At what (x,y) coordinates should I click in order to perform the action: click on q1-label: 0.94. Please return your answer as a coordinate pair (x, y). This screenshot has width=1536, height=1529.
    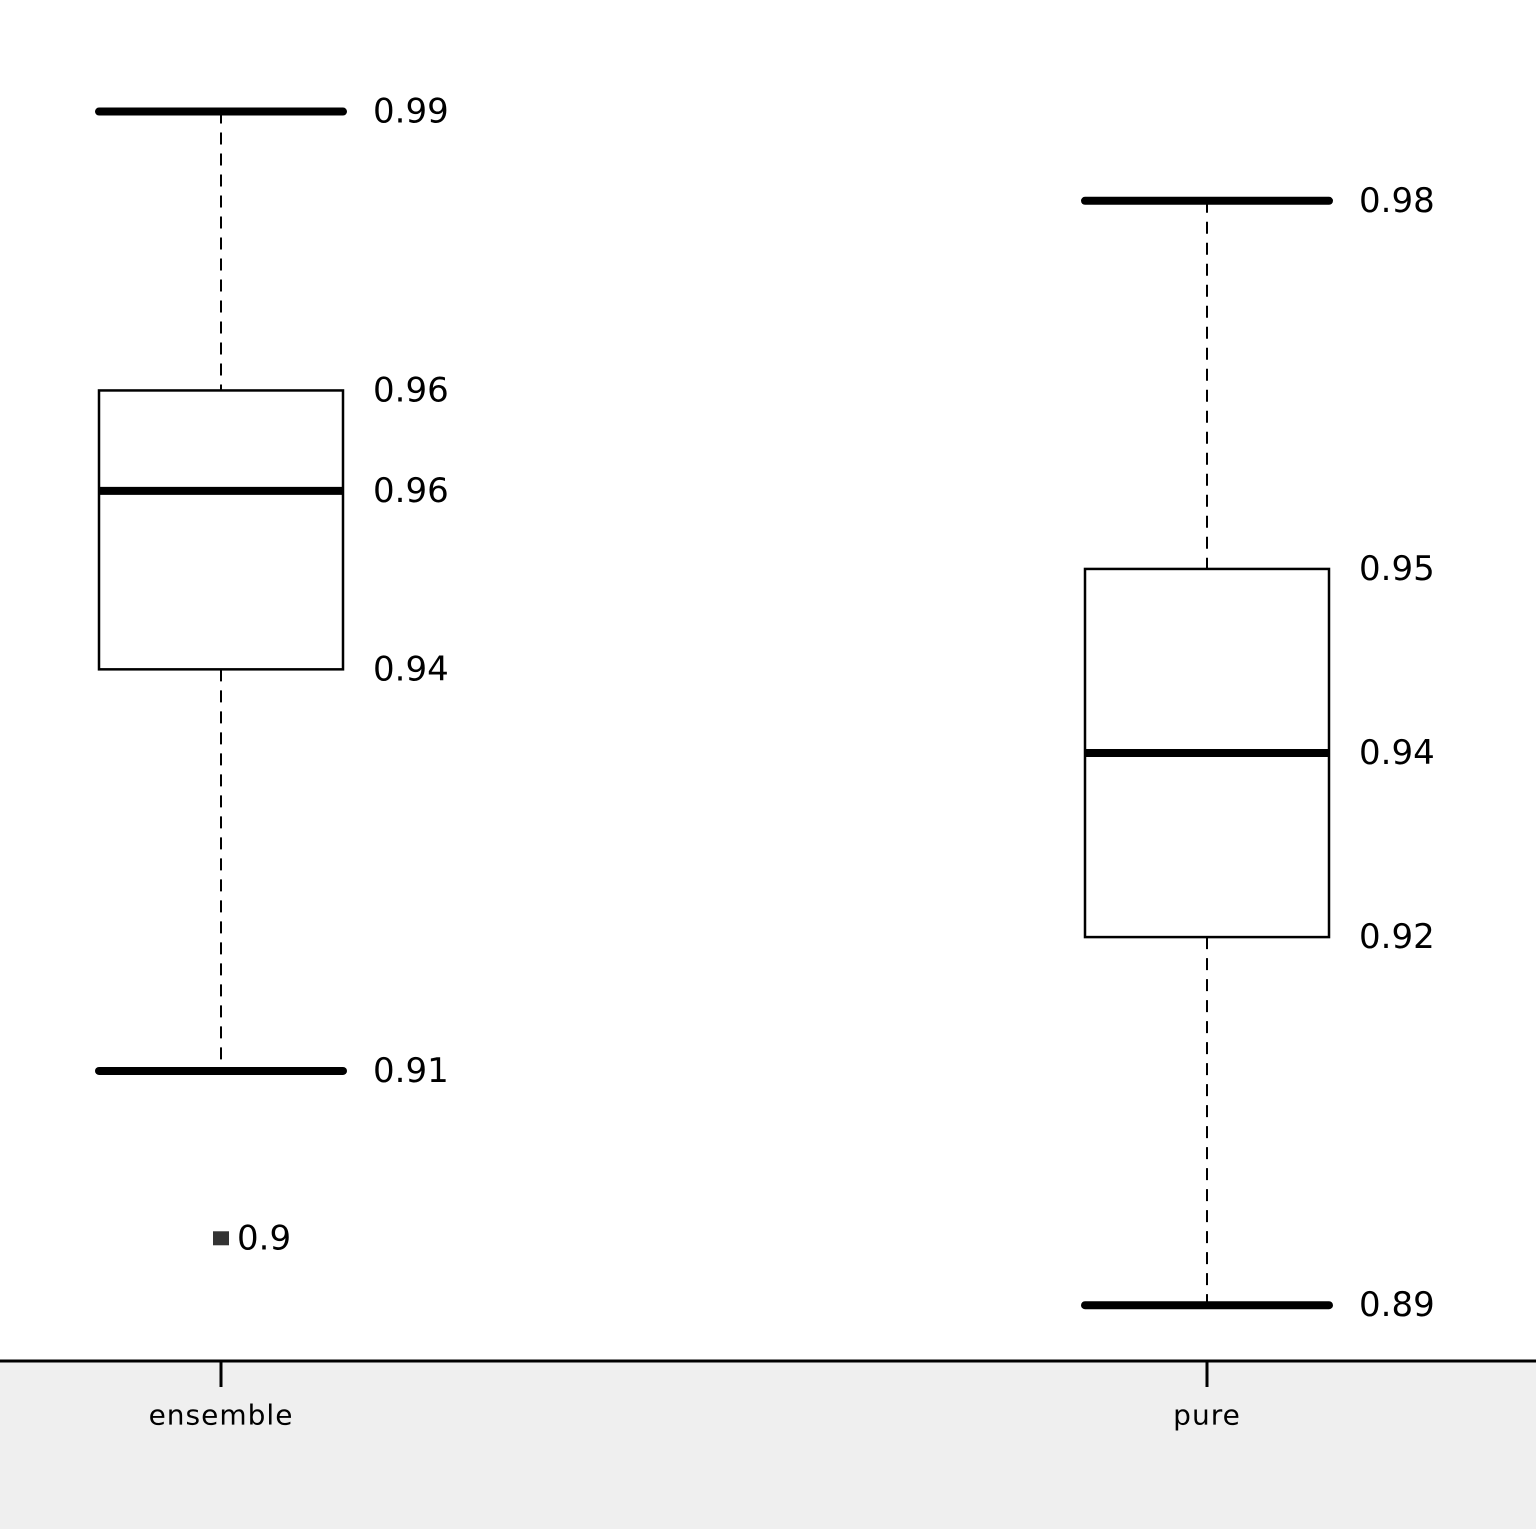
    Looking at the image, I should click on (411, 669).